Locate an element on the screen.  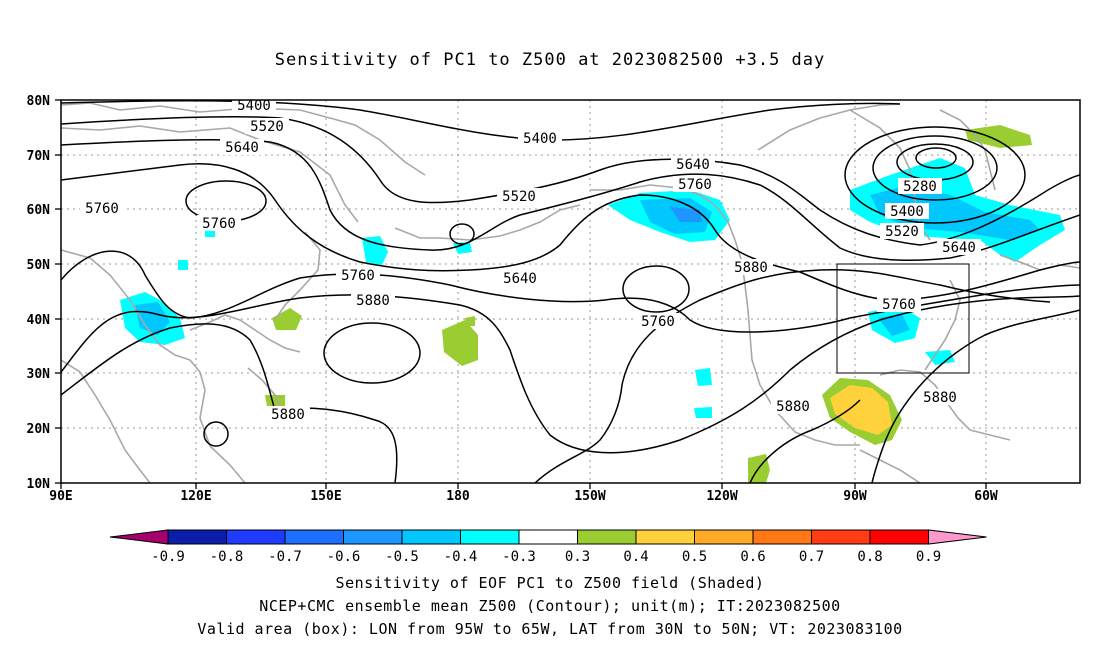
lat-tick-label: 70N is located at coordinates (39, 156).